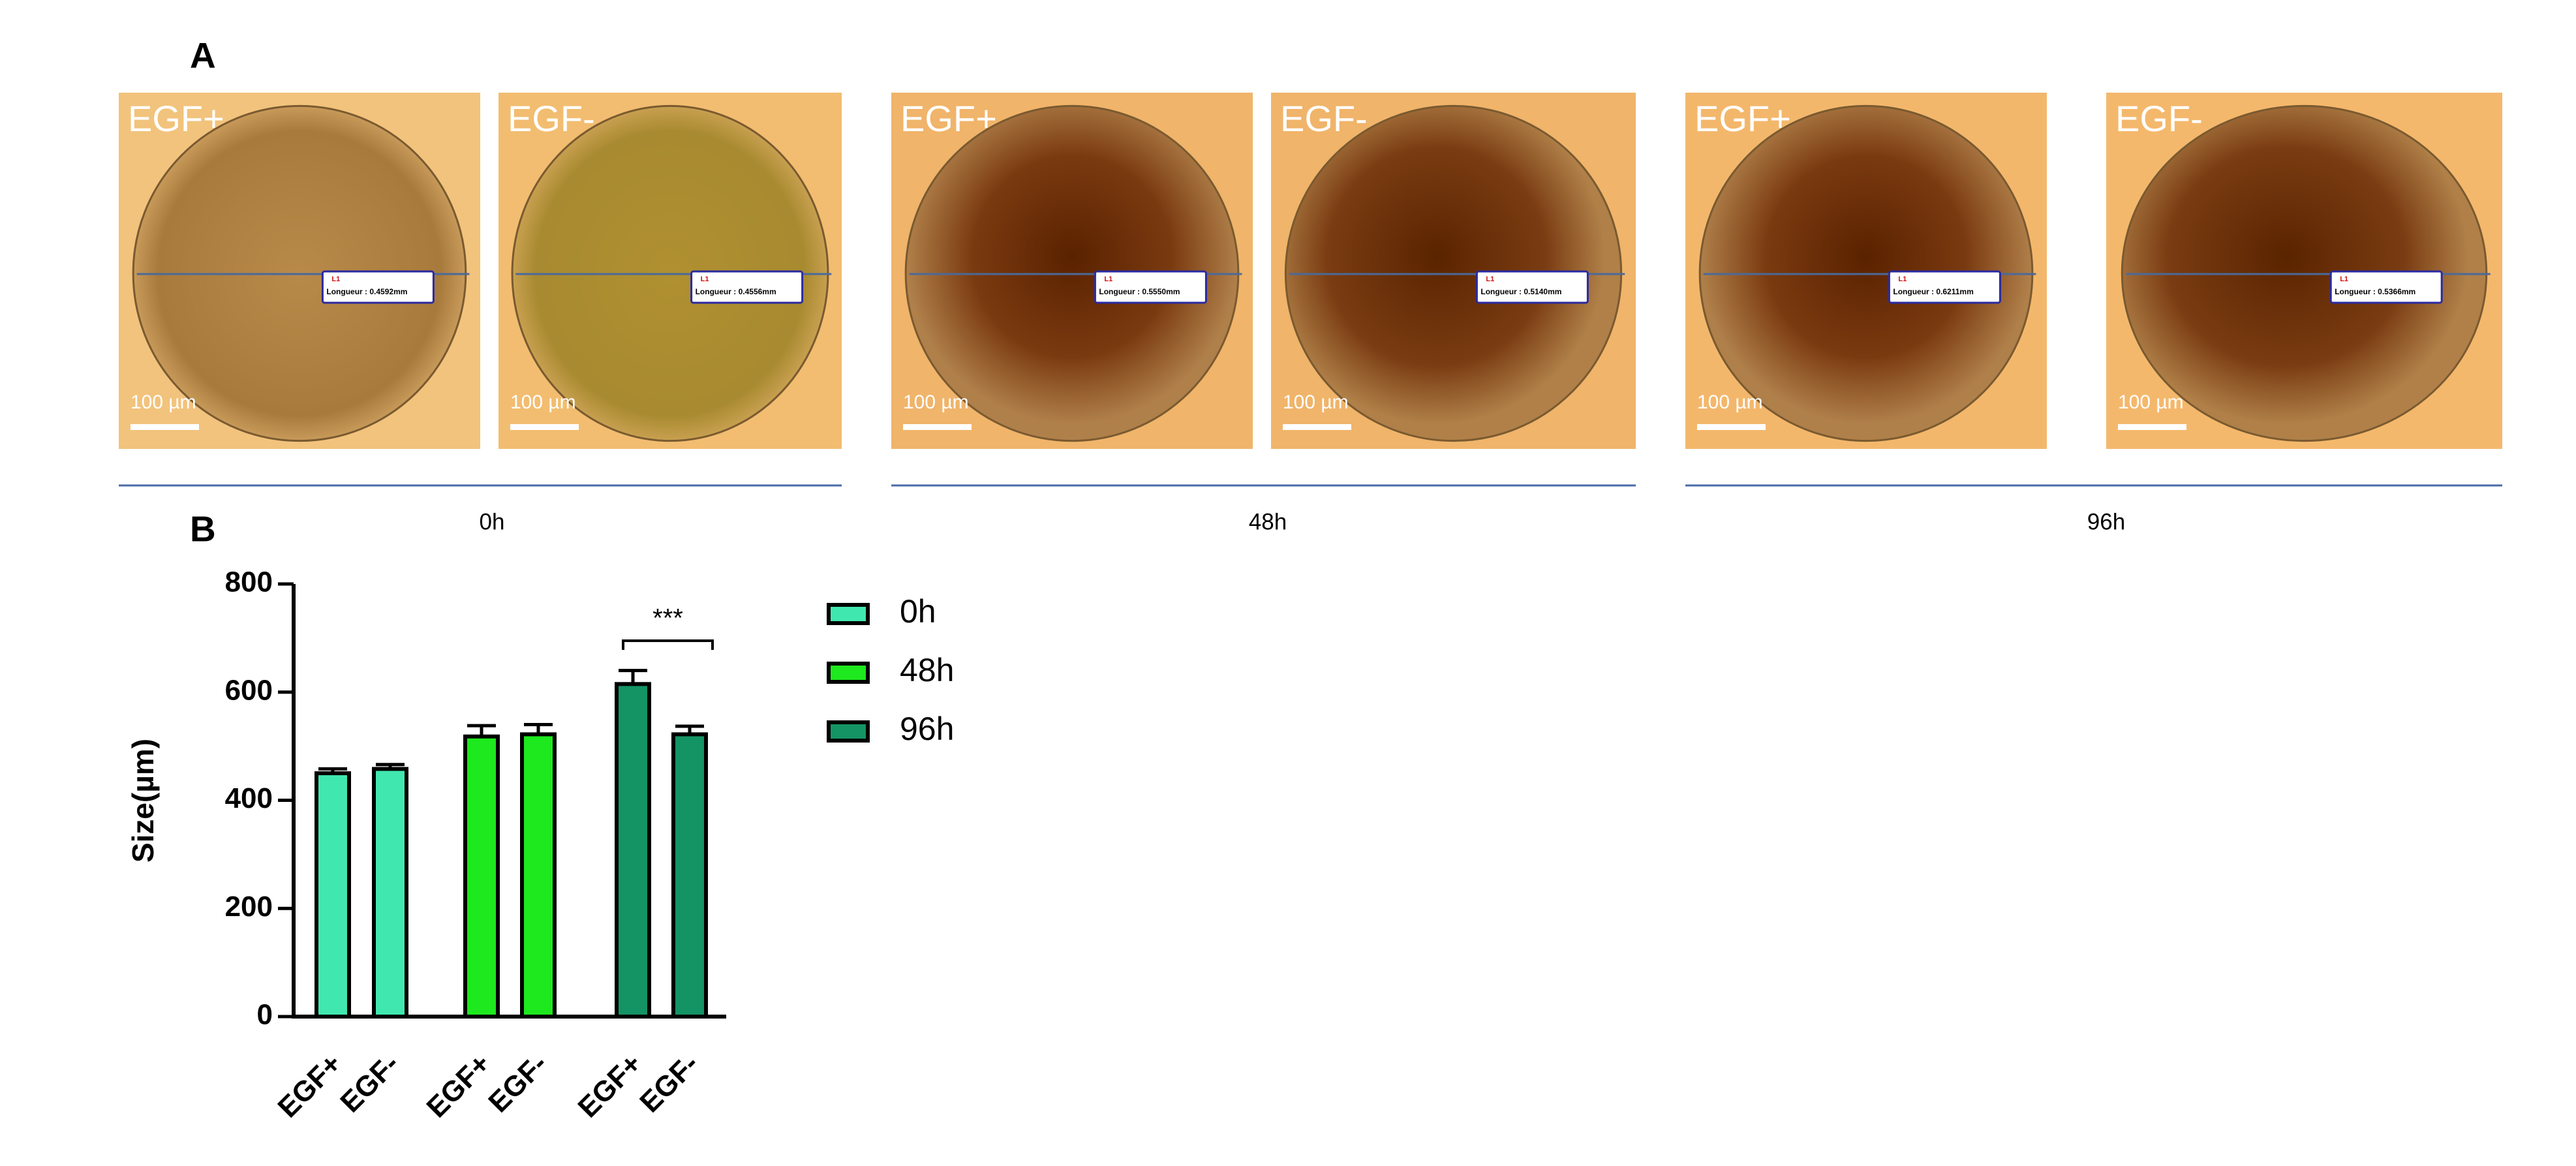  Describe the element at coordinates (249, 582) in the screenshot. I see `y-tick-label: 800` at that location.